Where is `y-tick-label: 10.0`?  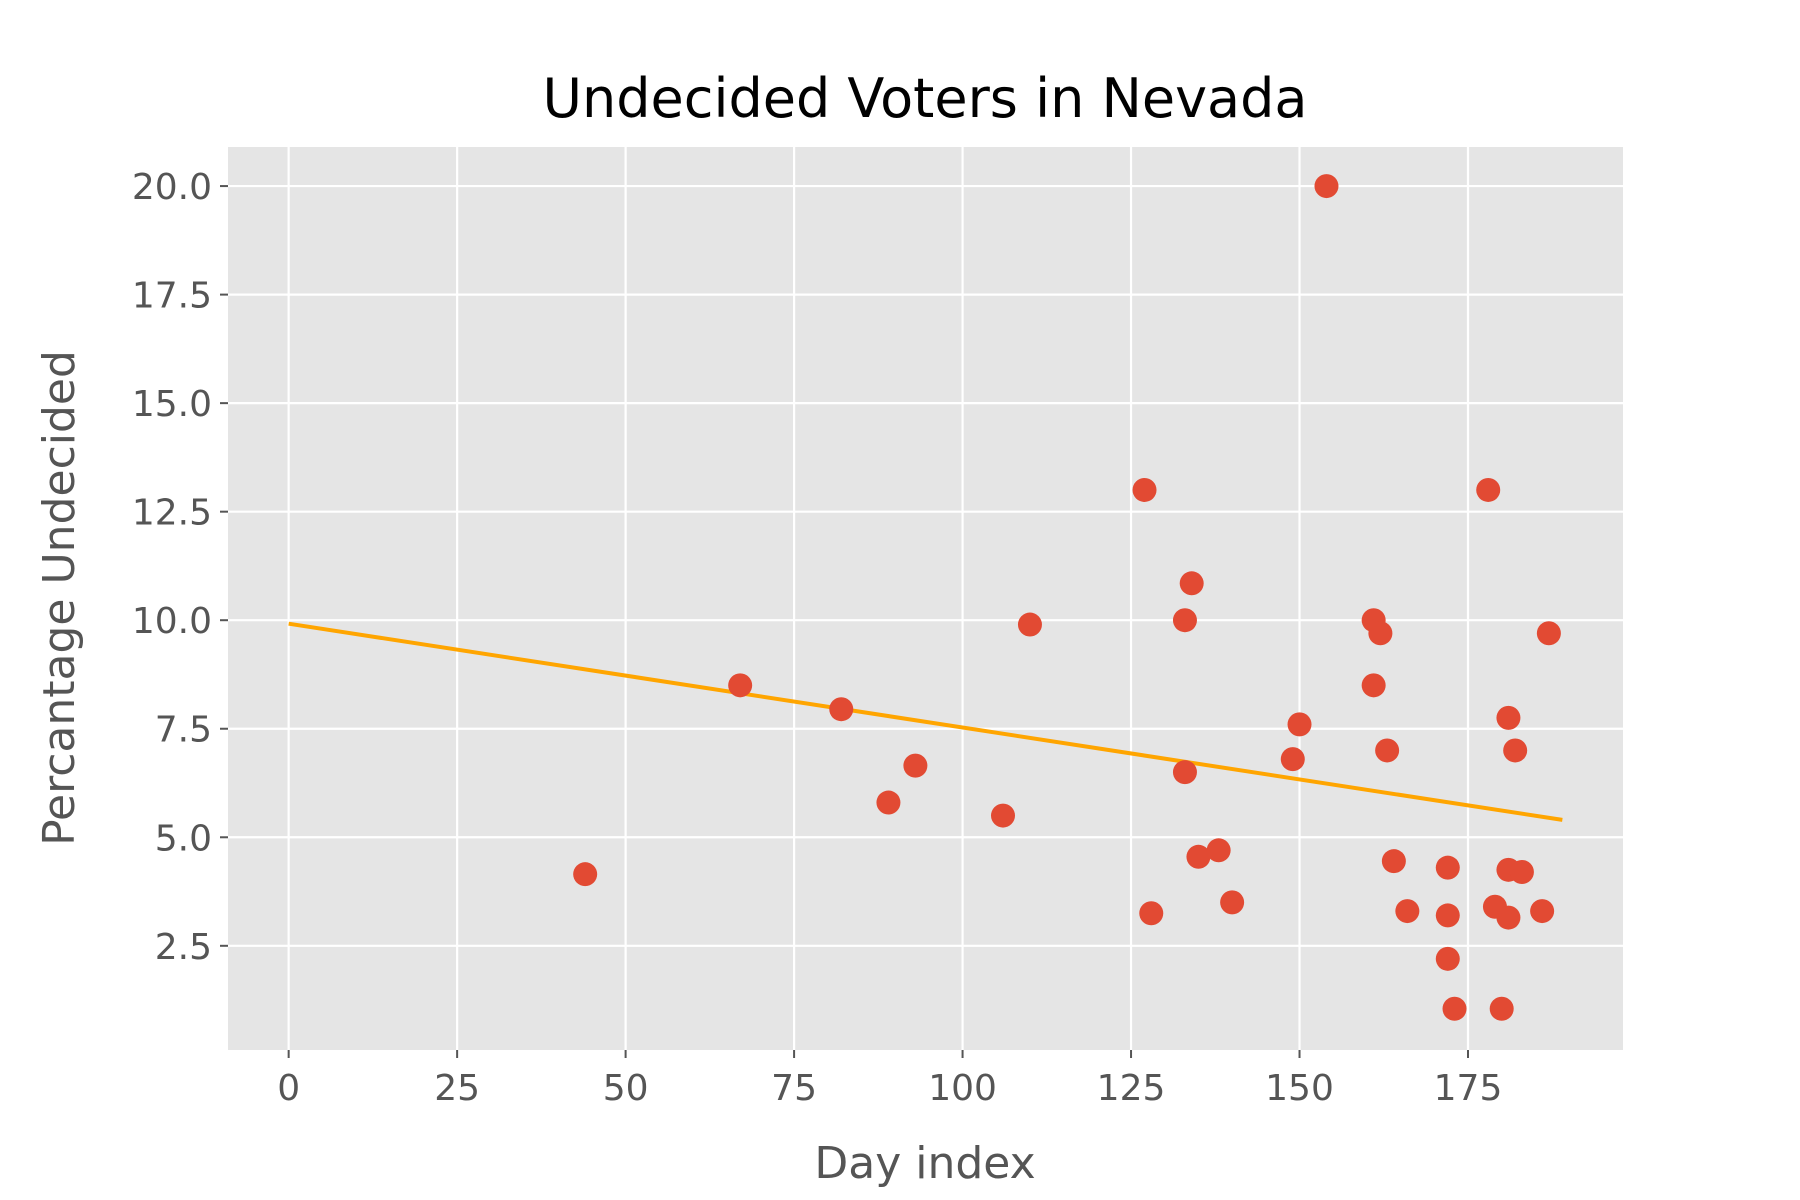 y-tick-label: 10.0 is located at coordinates (172, 621).